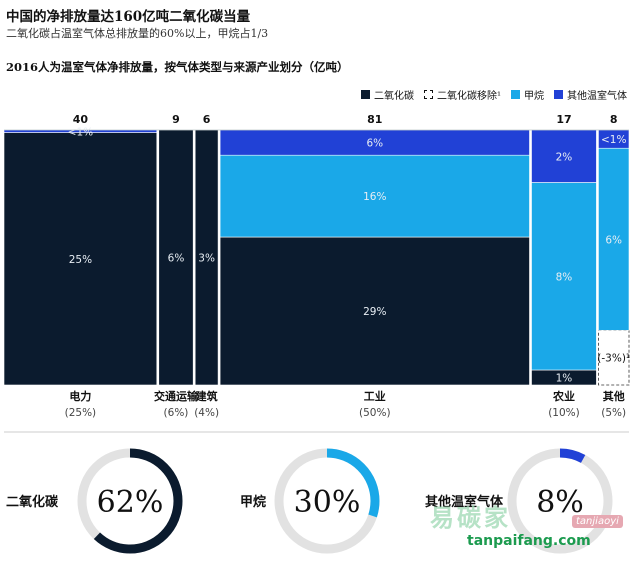  I want to click on category-name-5: 其他, so click(614, 396).